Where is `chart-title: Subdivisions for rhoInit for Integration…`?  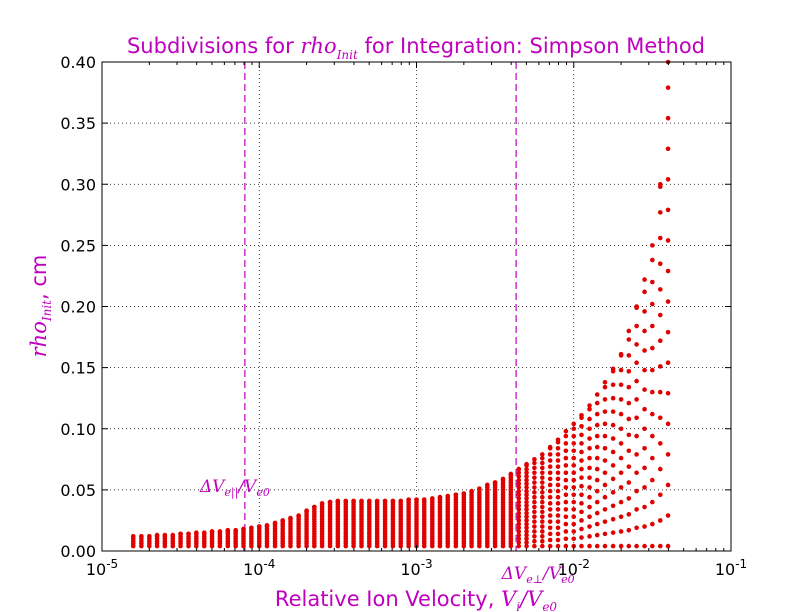
chart-title: Subdivisions for rhoInit for Integration… is located at coordinates (416, 48).